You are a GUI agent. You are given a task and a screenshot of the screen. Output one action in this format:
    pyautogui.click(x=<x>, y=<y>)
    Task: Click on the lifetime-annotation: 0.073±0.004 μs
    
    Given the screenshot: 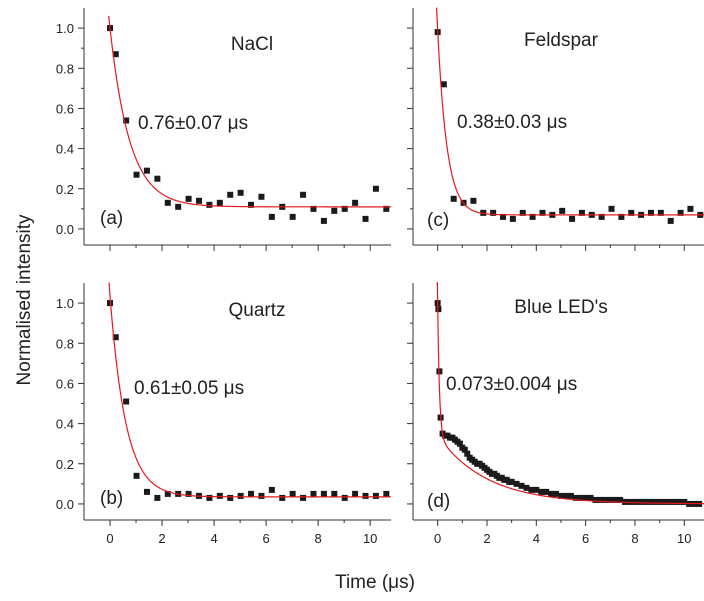 What is the action you would take?
    pyautogui.click(x=511, y=384)
    